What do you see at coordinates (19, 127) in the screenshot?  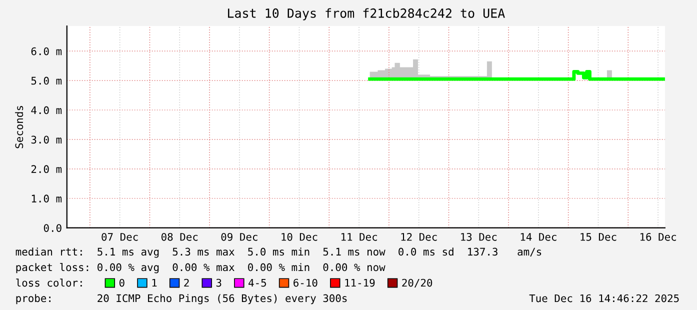 I see `y-axis-title: Seconds` at bounding box center [19, 127].